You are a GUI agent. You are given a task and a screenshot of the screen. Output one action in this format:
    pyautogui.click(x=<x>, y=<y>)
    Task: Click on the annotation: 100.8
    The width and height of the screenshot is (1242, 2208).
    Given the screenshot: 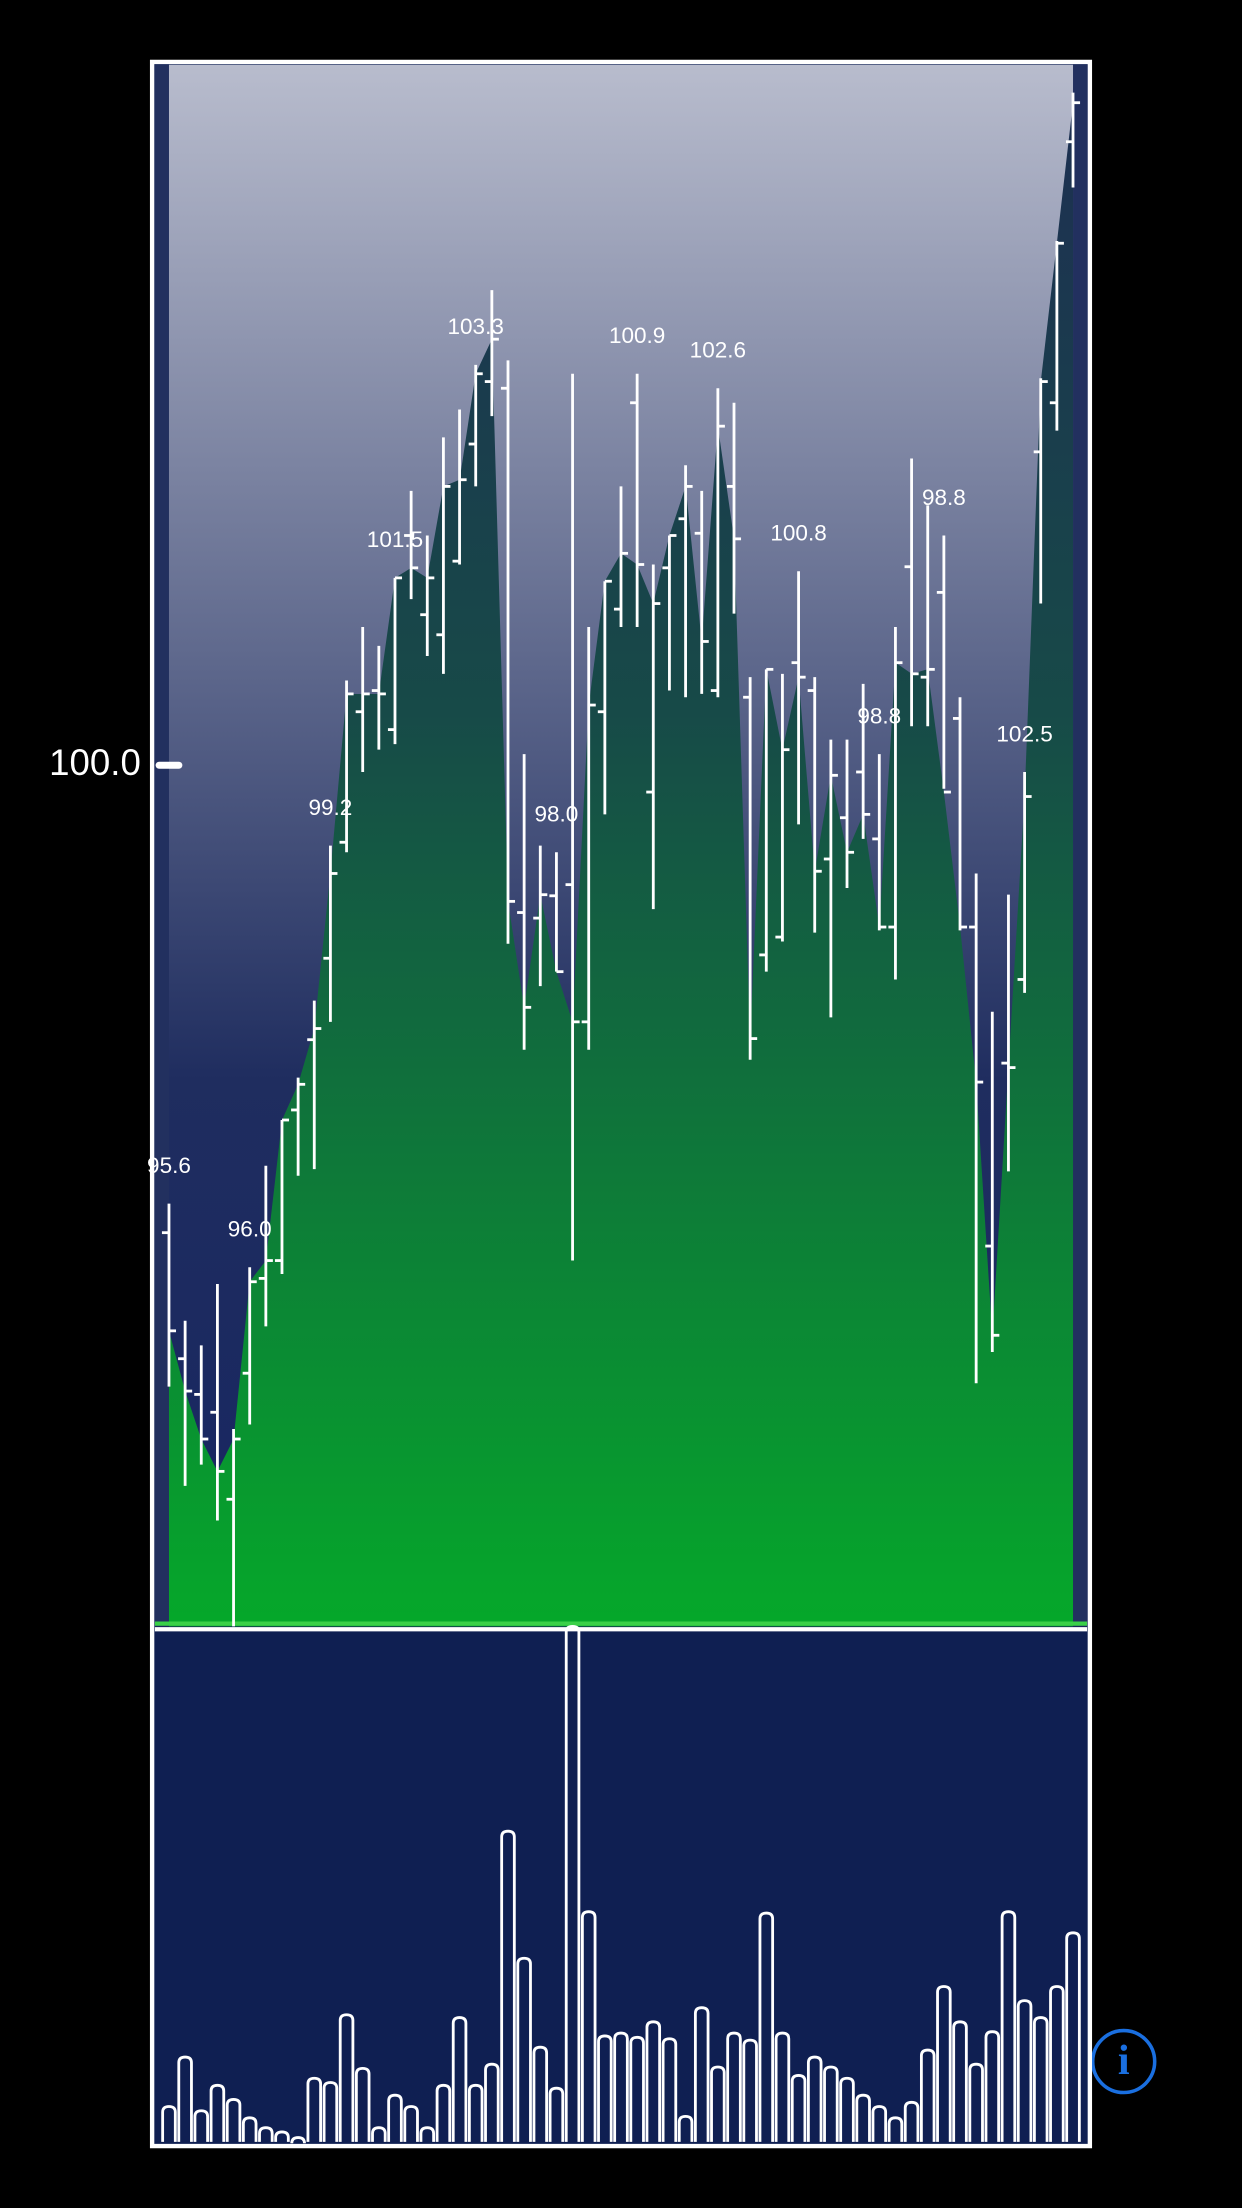 What is the action you would take?
    pyautogui.click(x=798, y=533)
    